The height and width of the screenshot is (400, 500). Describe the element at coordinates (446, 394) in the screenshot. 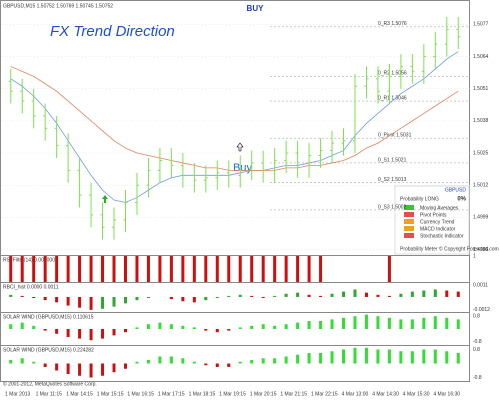

I see `time-label: 4 Mar 16:30` at that location.